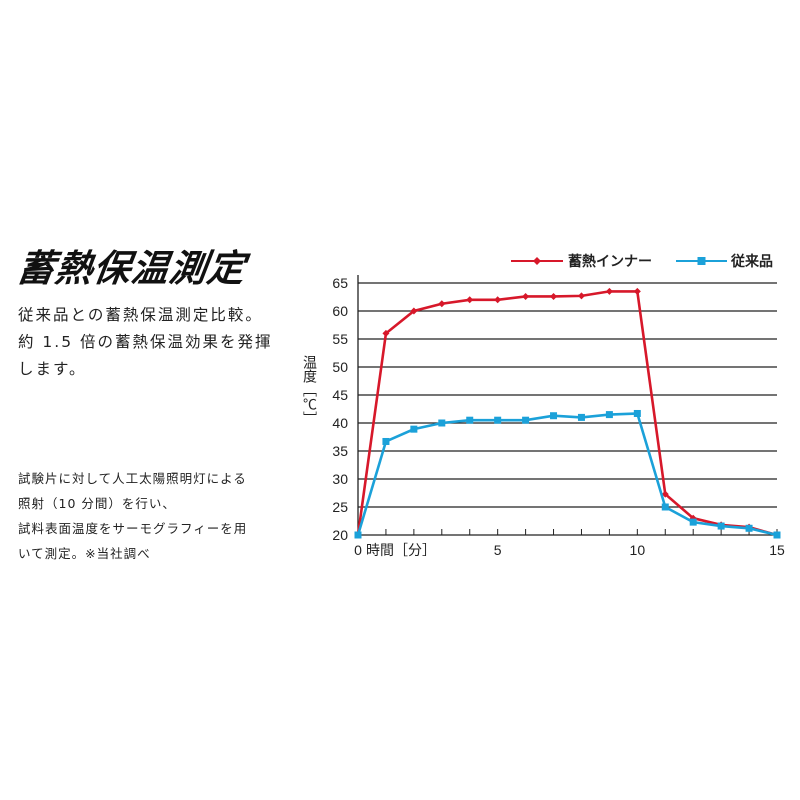 This screenshot has width=800, height=800. What do you see at coordinates (751, 261) in the screenshot?
I see `legend-label: 従来品` at bounding box center [751, 261].